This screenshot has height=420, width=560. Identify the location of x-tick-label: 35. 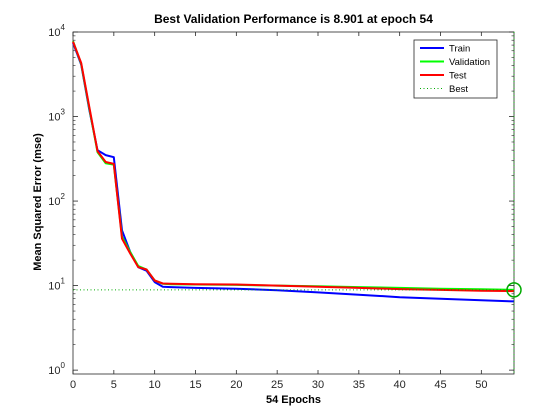
(359, 385).